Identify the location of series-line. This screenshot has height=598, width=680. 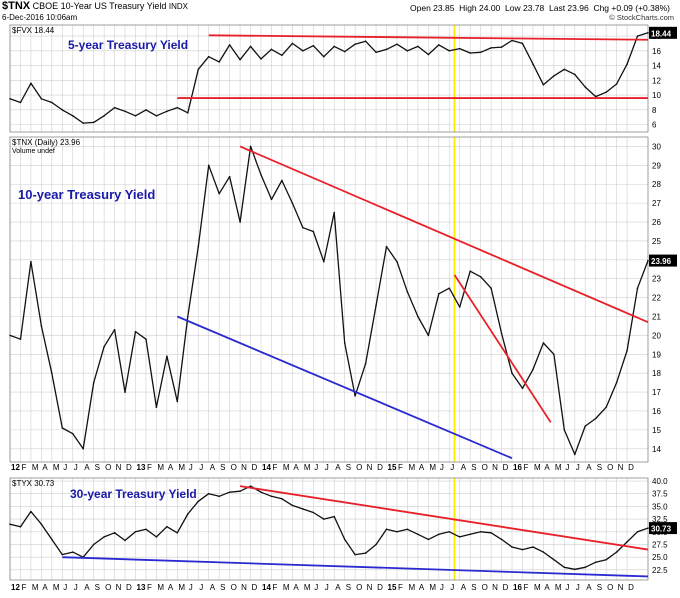
(329, 78).